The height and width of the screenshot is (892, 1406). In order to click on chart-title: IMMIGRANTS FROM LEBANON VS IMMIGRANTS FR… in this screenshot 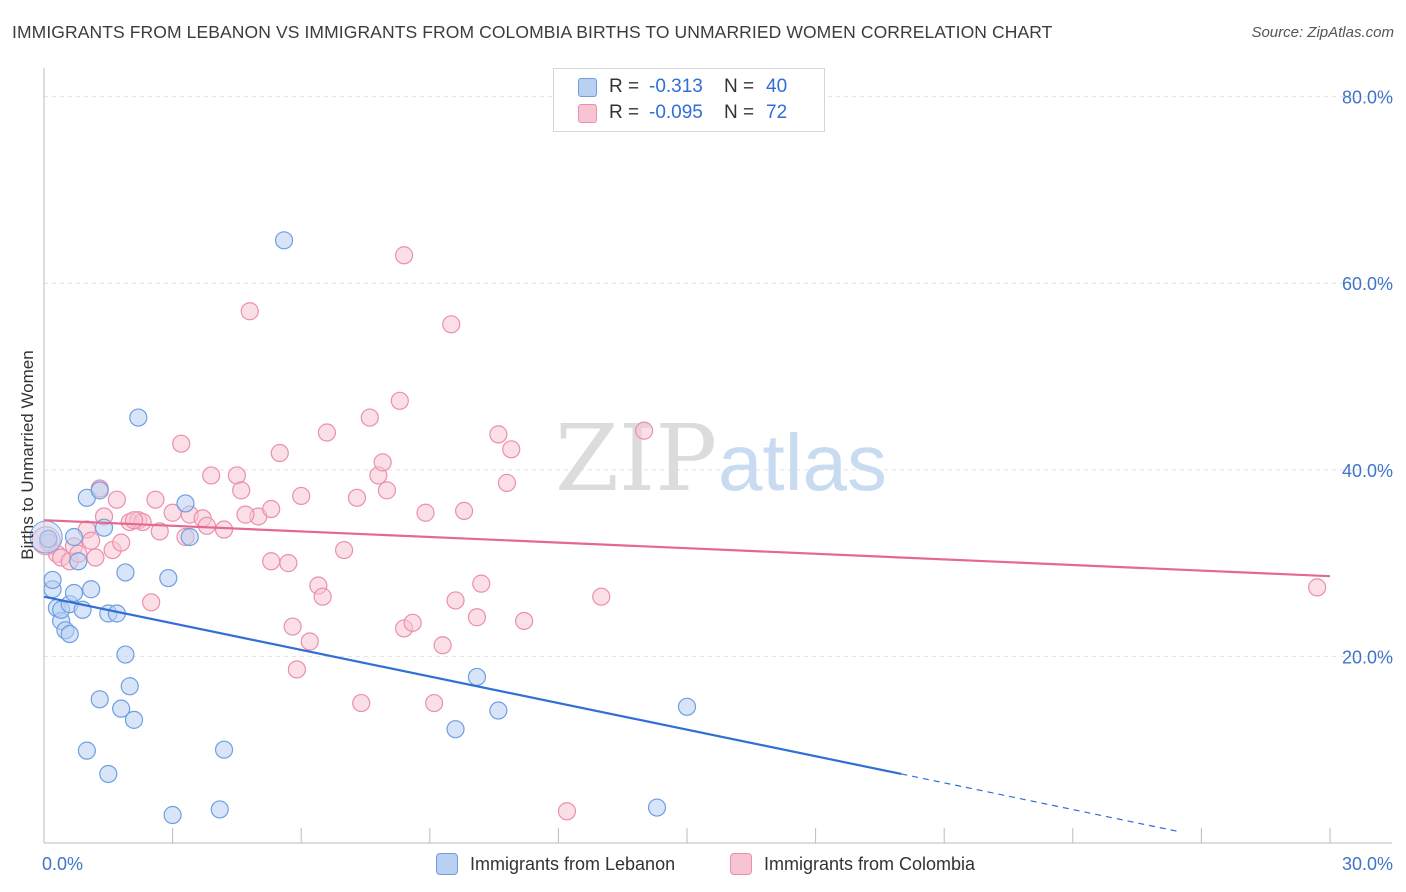, I will do `click(532, 32)`.